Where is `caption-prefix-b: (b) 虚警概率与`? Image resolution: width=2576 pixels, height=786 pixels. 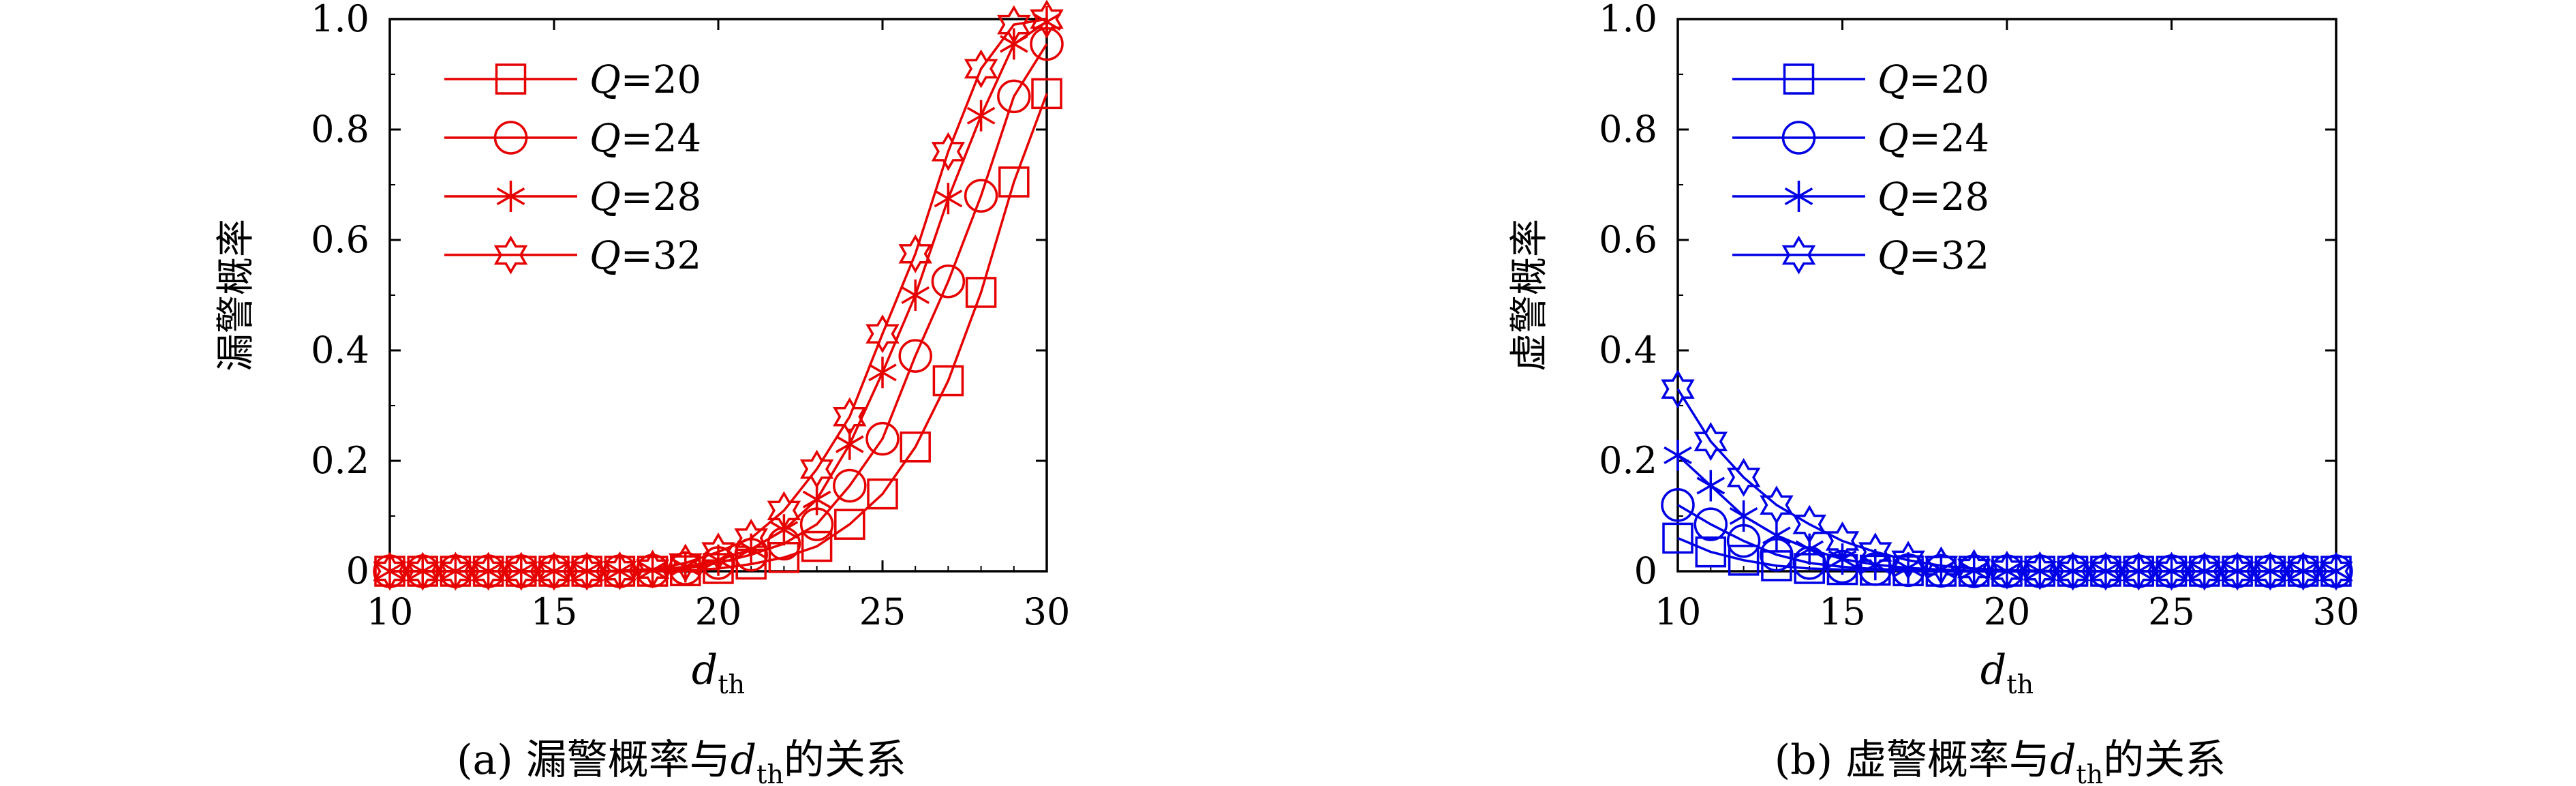
caption-prefix-b: (b) 虚警概率与 is located at coordinates (1912, 760).